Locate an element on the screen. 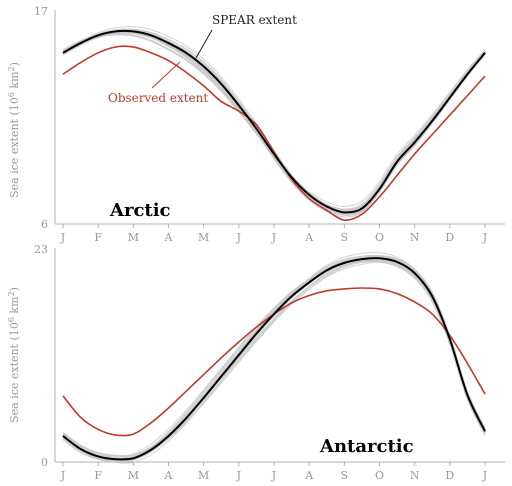 This screenshot has width=512, height=486. antarctic-ymax-label: 23 is located at coordinates (41, 249).